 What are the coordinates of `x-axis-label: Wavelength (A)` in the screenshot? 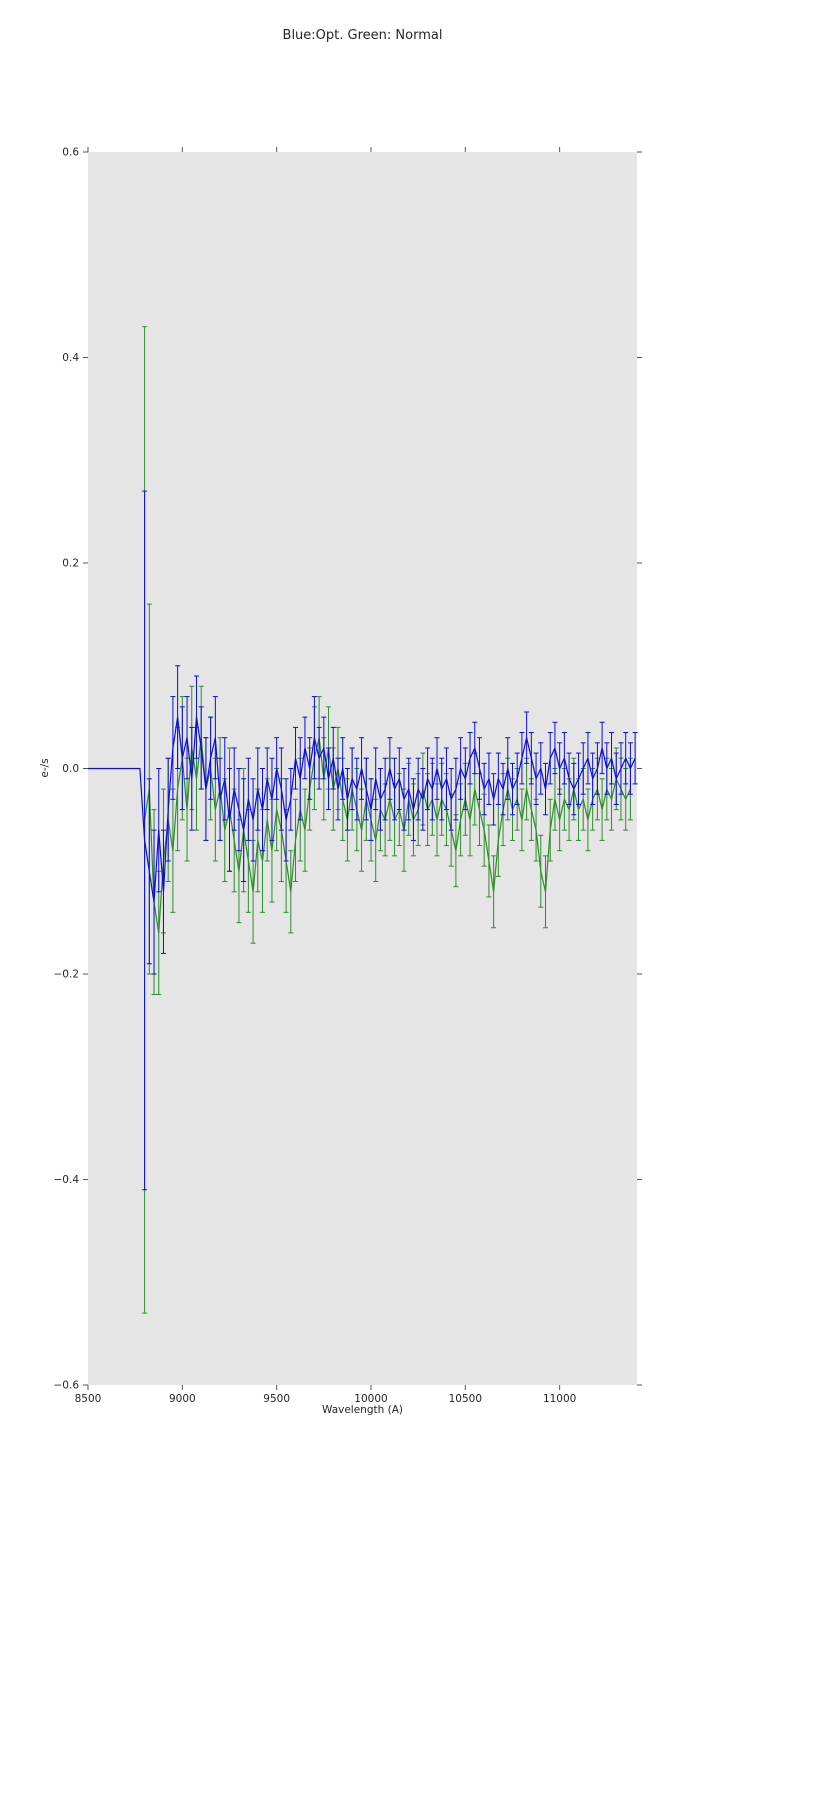 It's located at (362, 1410).